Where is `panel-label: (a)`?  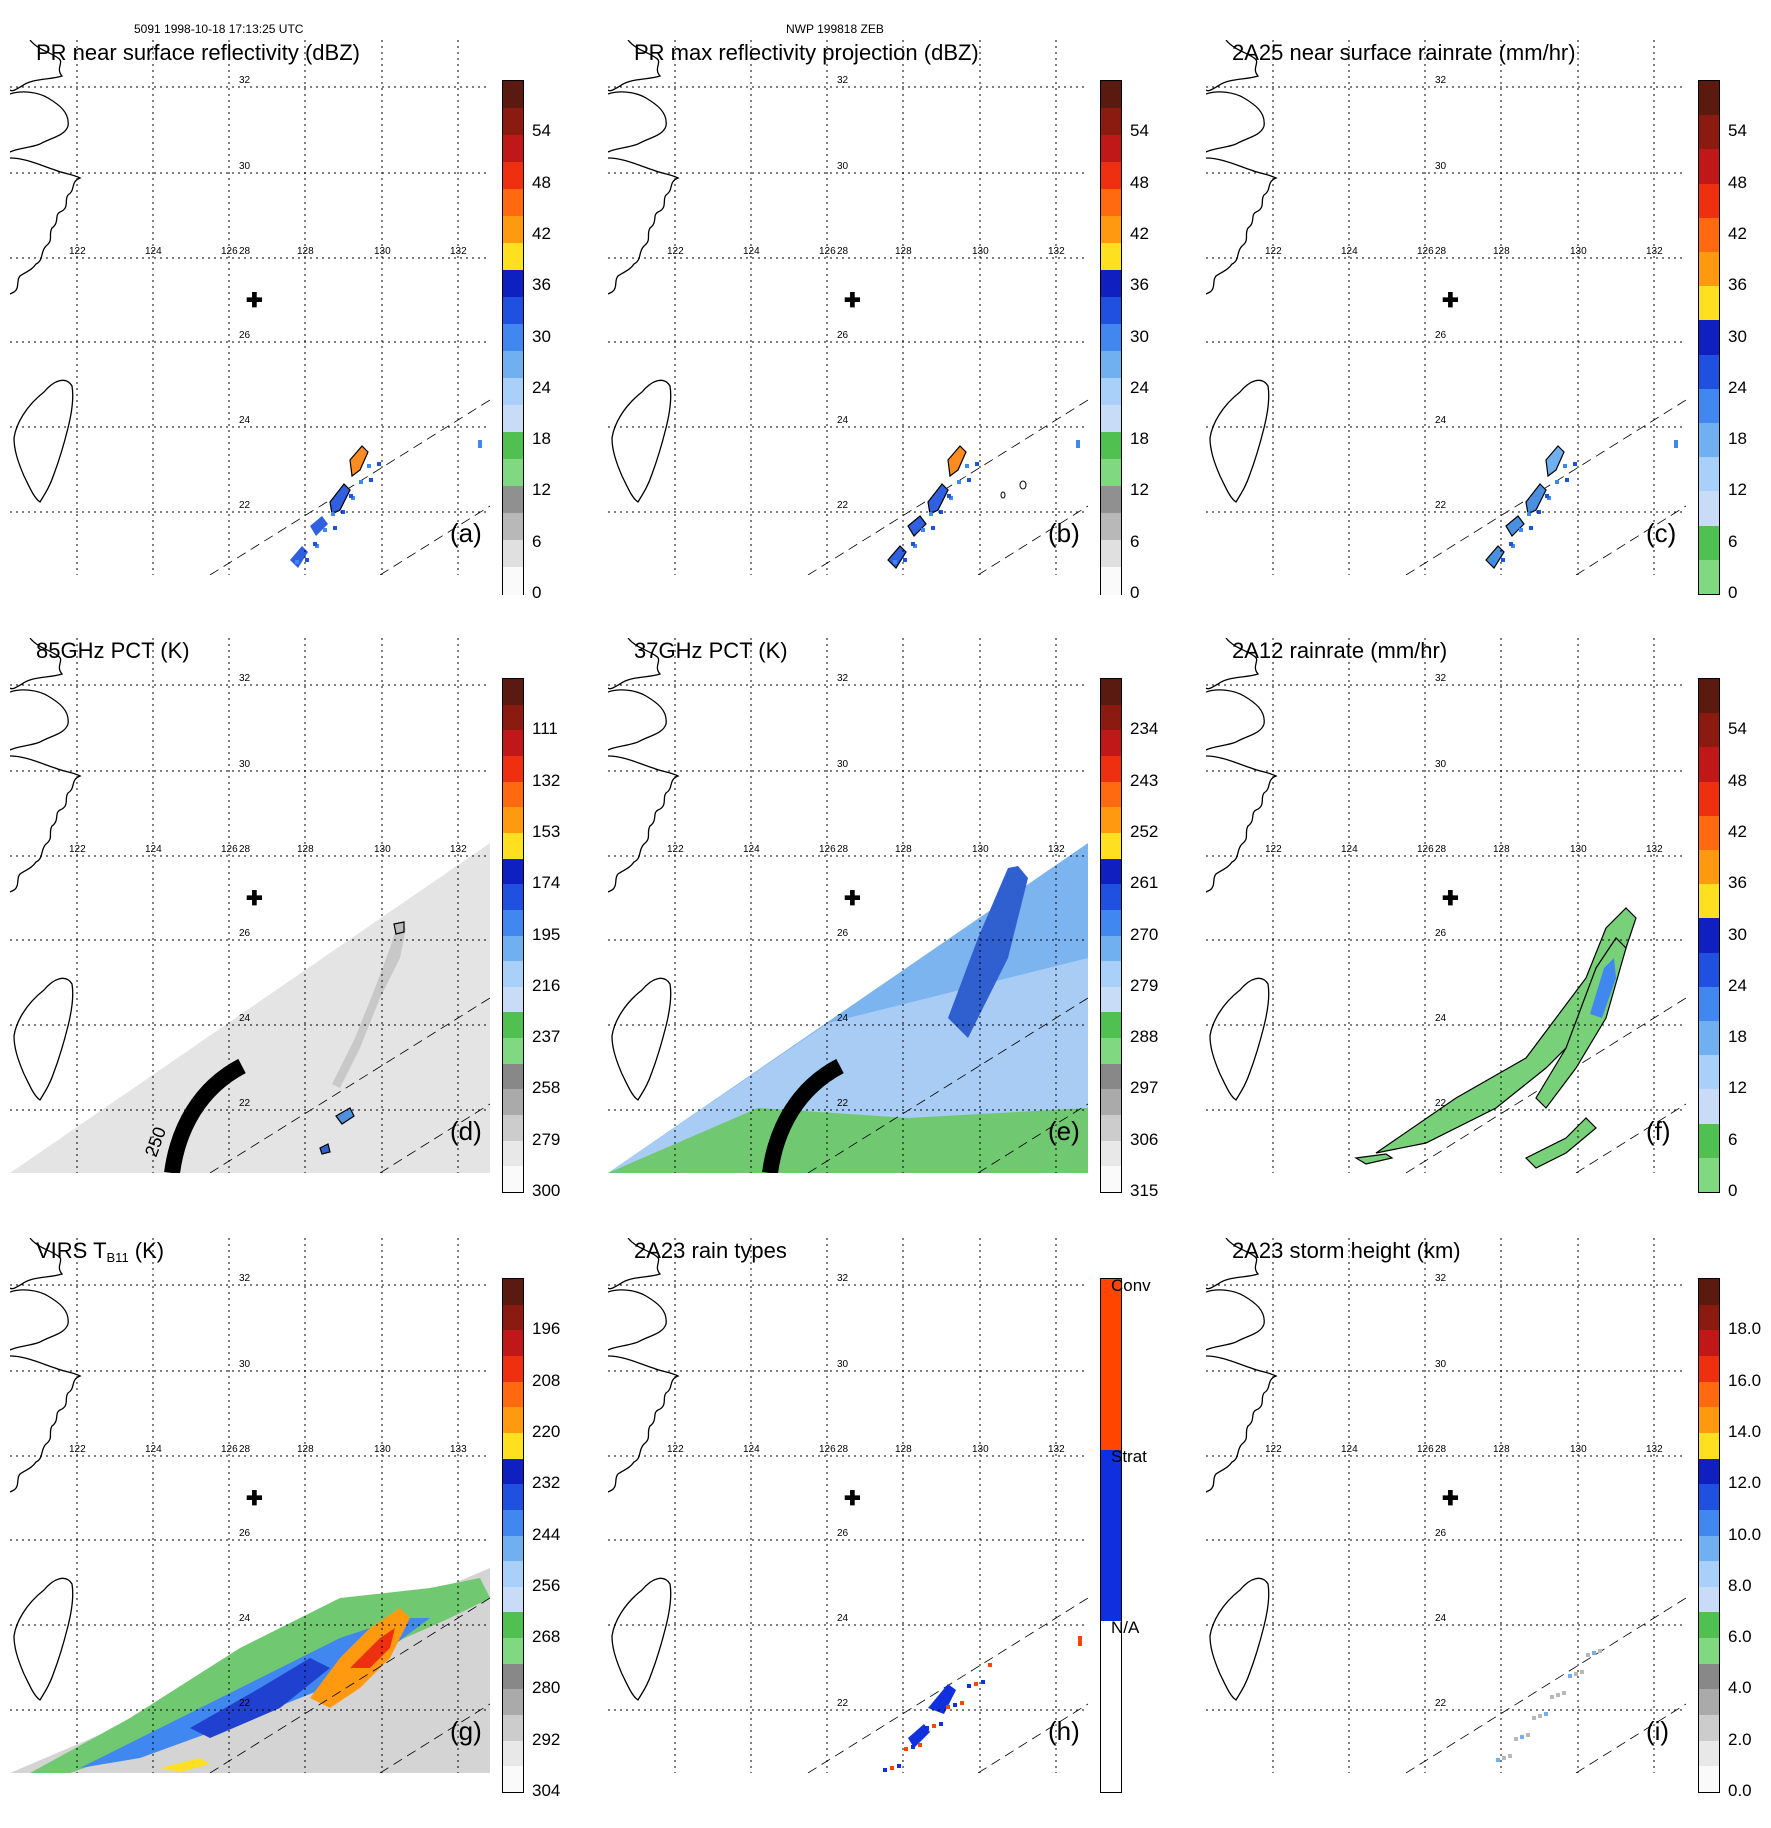
panel-label: (a) is located at coordinates (466, 533).